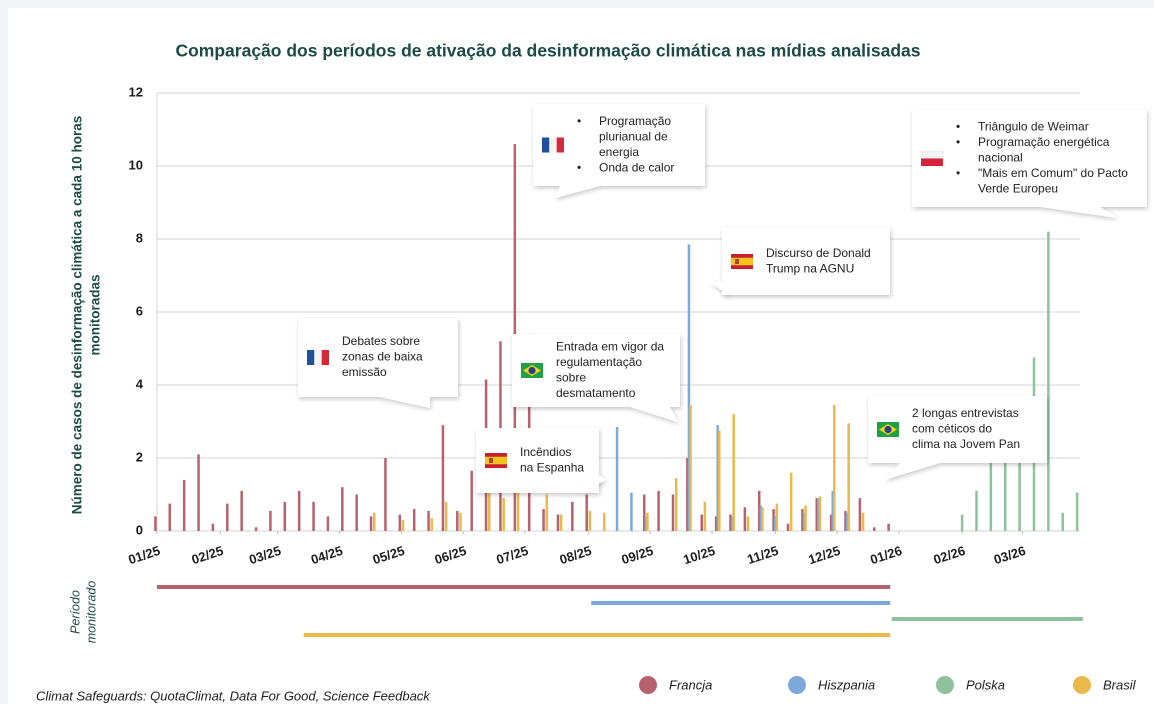  Describe the element at coordinates (139, 310) in the screenshot. I see `y-tick-label: 6` at that location.